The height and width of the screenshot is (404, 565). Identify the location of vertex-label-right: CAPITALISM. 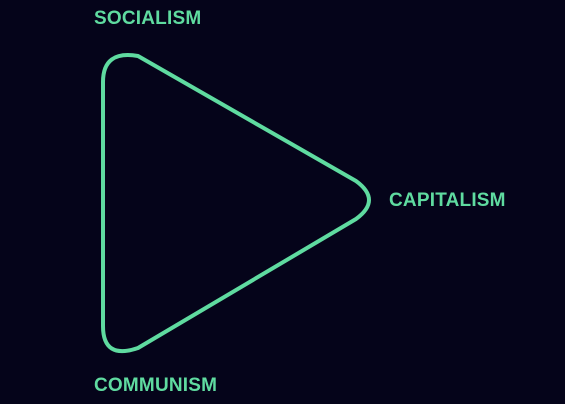
(447, 200).